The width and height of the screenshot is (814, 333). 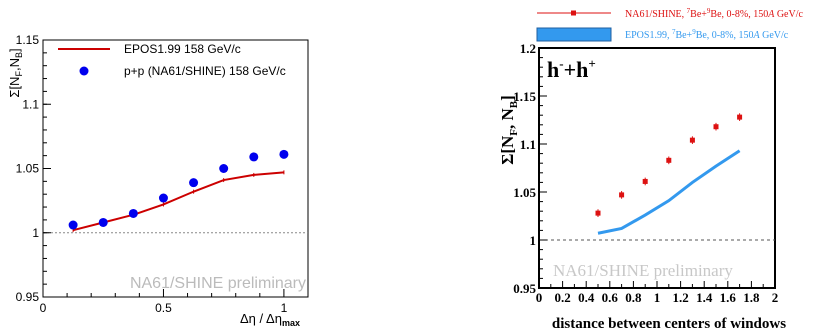 What do you see at coordinates (728, 297) in the screenshot?
I see `x-tick-label: 1.6` at bounding box center [728, 297].